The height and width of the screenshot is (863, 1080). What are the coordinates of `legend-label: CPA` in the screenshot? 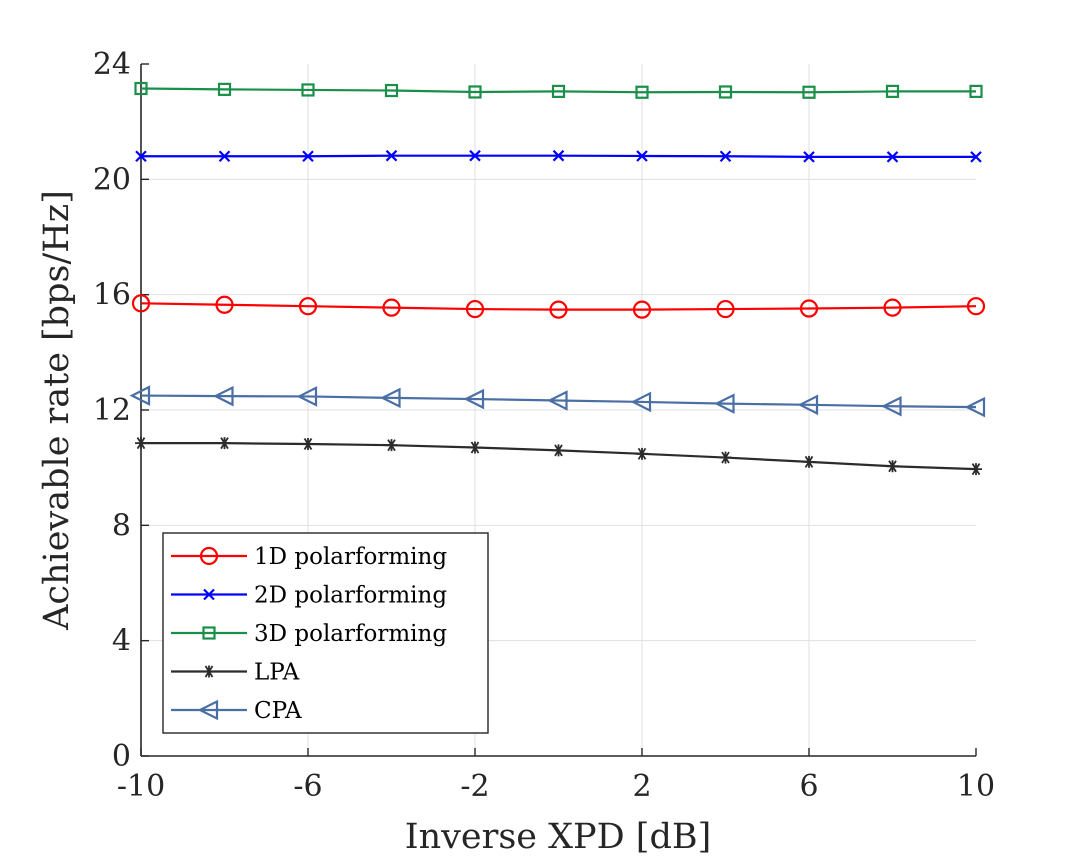 It's located at (278, 711).